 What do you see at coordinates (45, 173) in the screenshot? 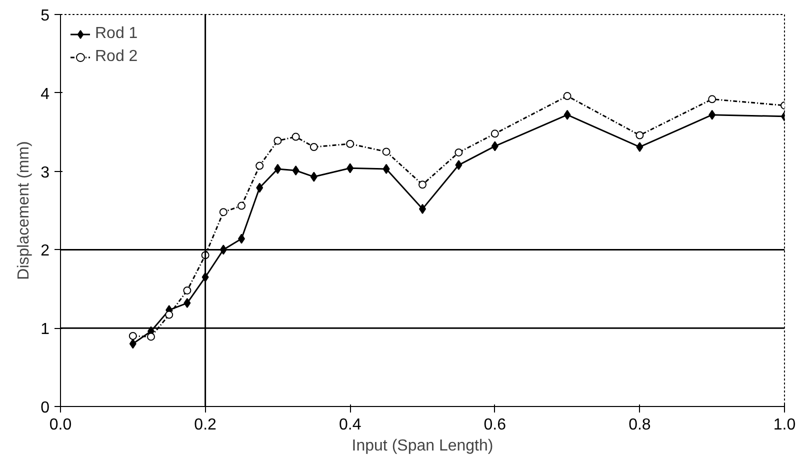
I see `y-tick-label: 3` at bounding box center [45, 173].